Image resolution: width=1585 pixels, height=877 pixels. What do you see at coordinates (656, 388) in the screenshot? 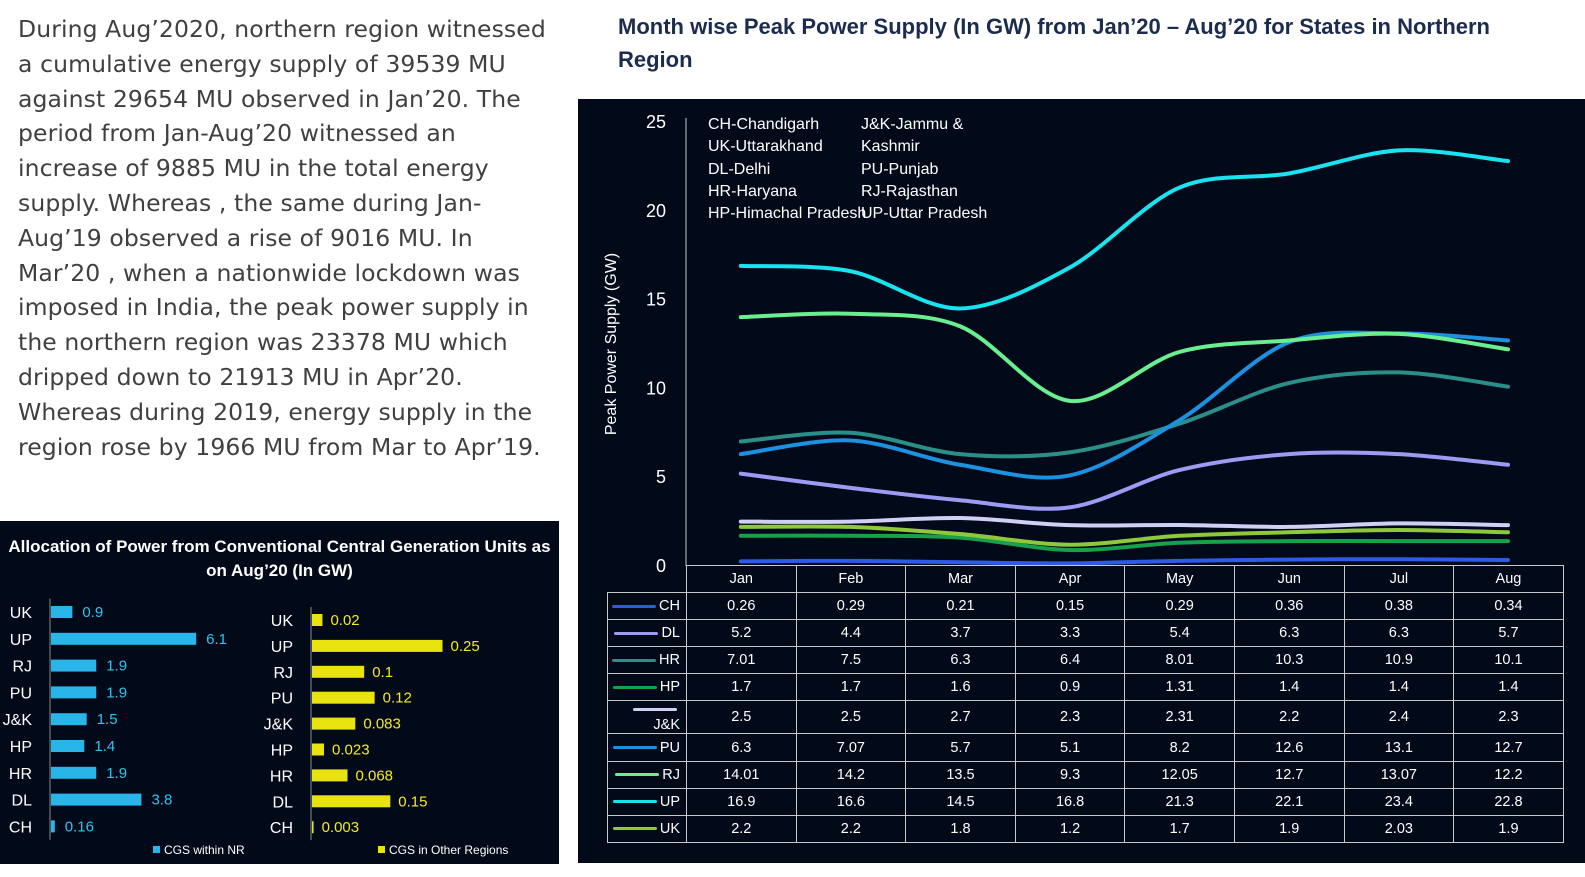
I see `y-tick-label: 10` at bounding box center [656, 388].